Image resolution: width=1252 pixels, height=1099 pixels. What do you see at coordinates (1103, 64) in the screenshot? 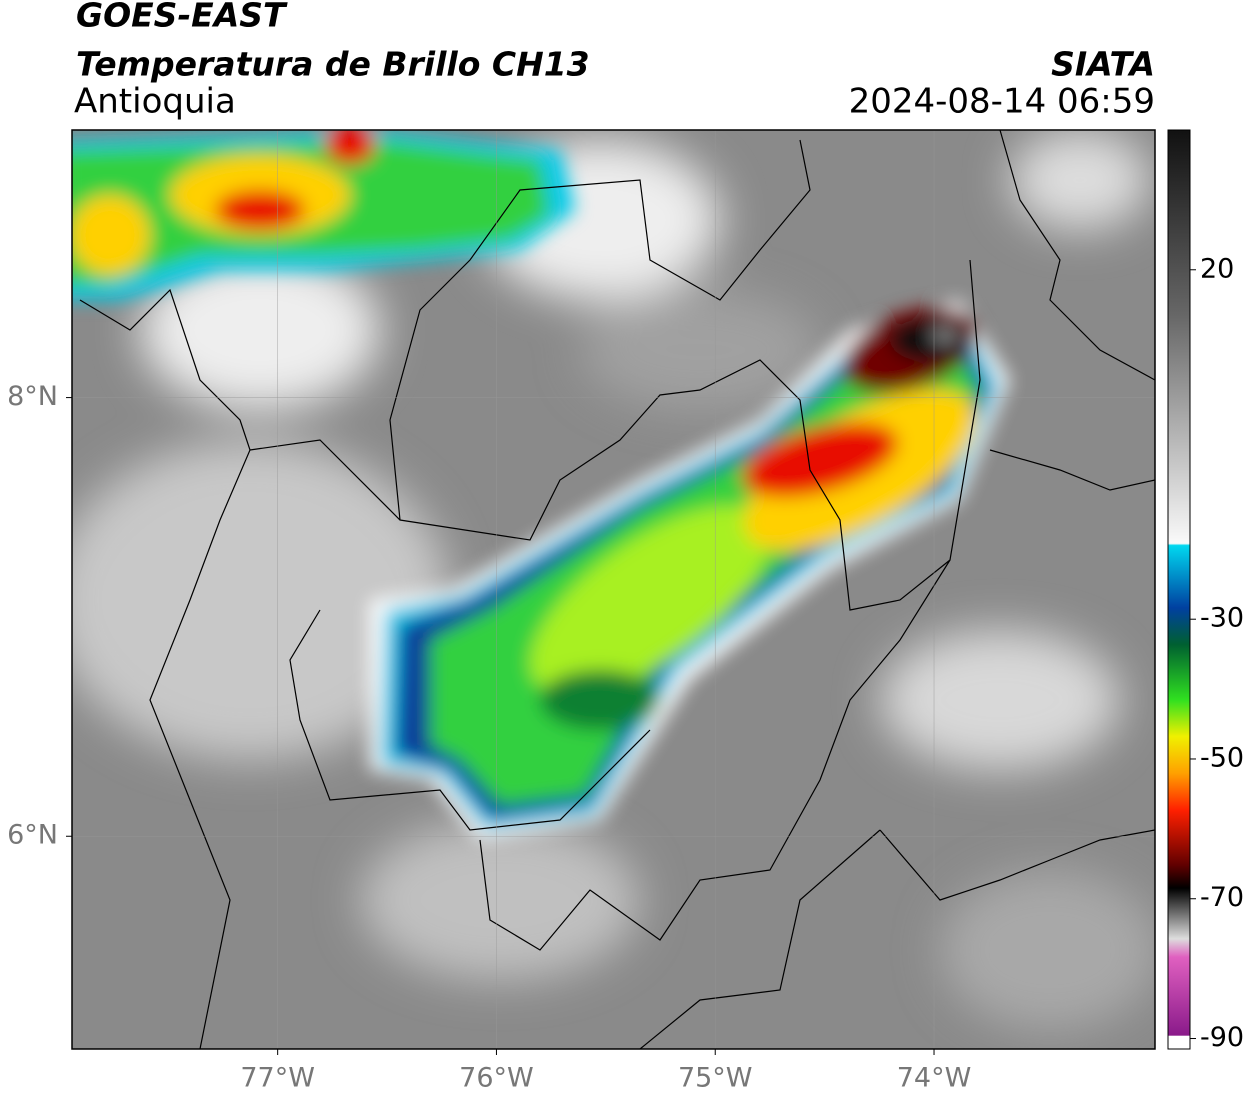
I see `source: SIATA` at bounding box center [1103, 64].